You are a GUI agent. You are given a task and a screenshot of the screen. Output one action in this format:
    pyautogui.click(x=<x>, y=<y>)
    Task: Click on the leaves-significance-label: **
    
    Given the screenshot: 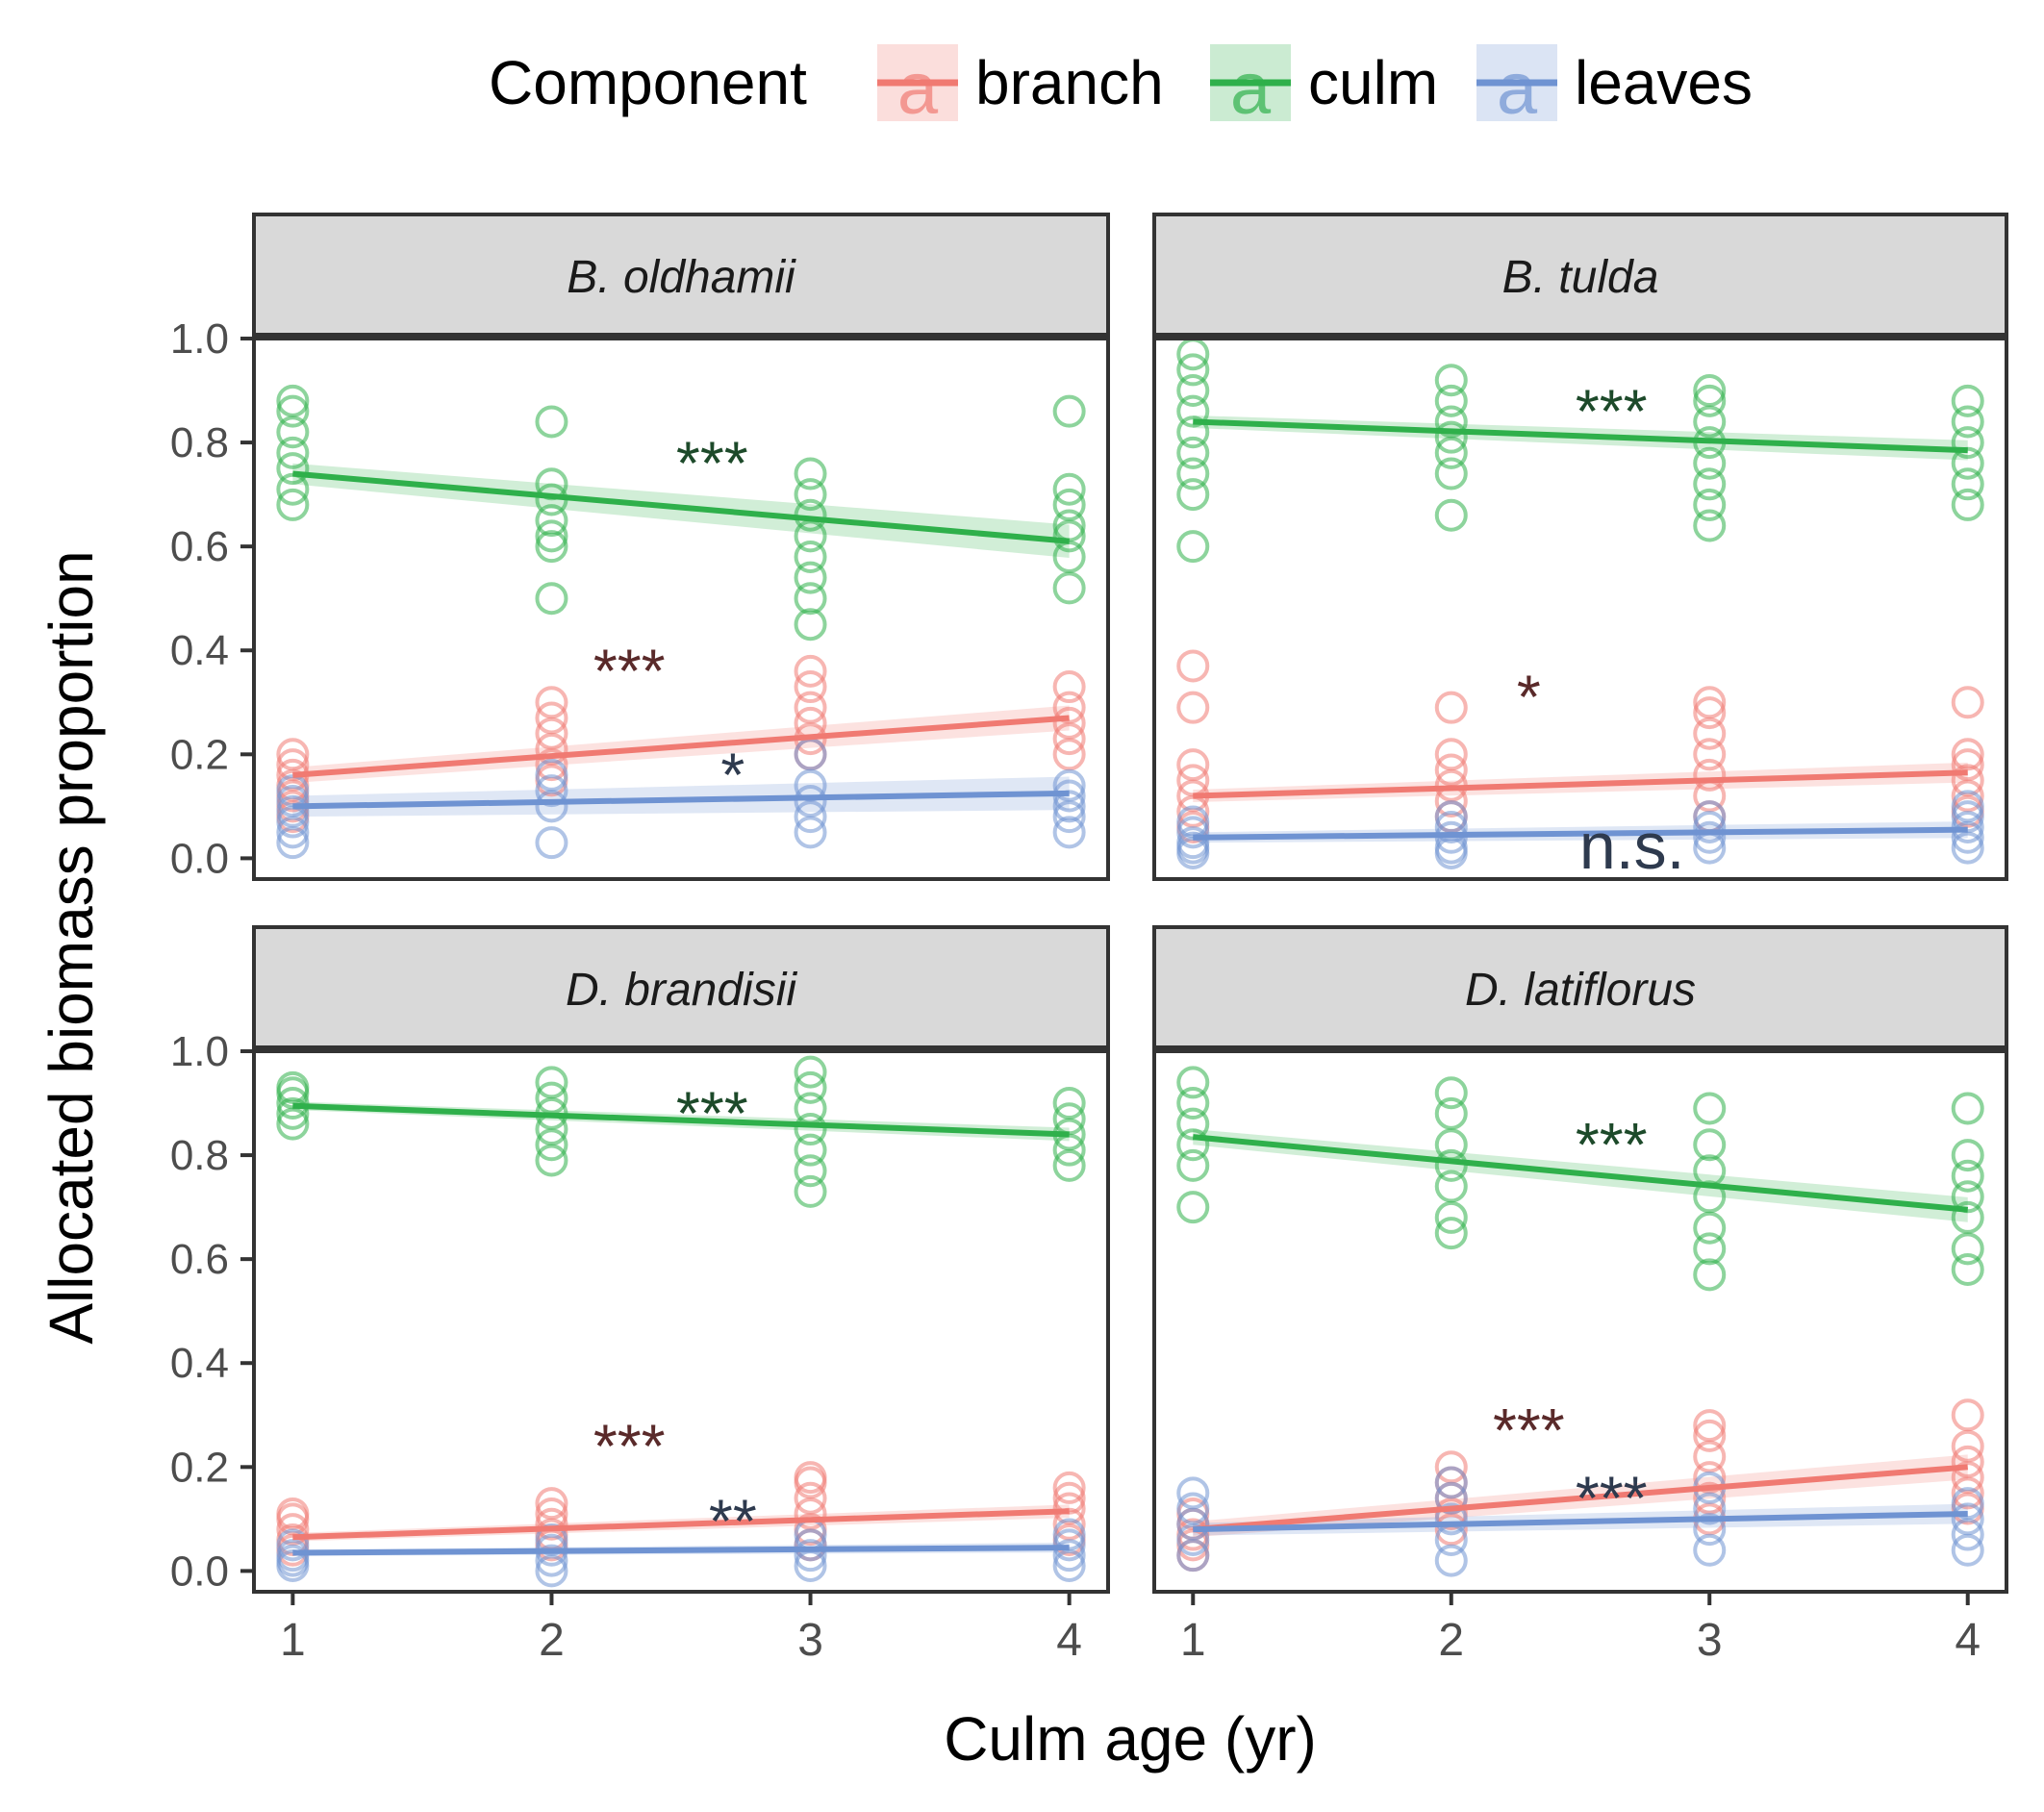 What is the action you would take?
    pyautogui.click(x=733, y=1521)
    